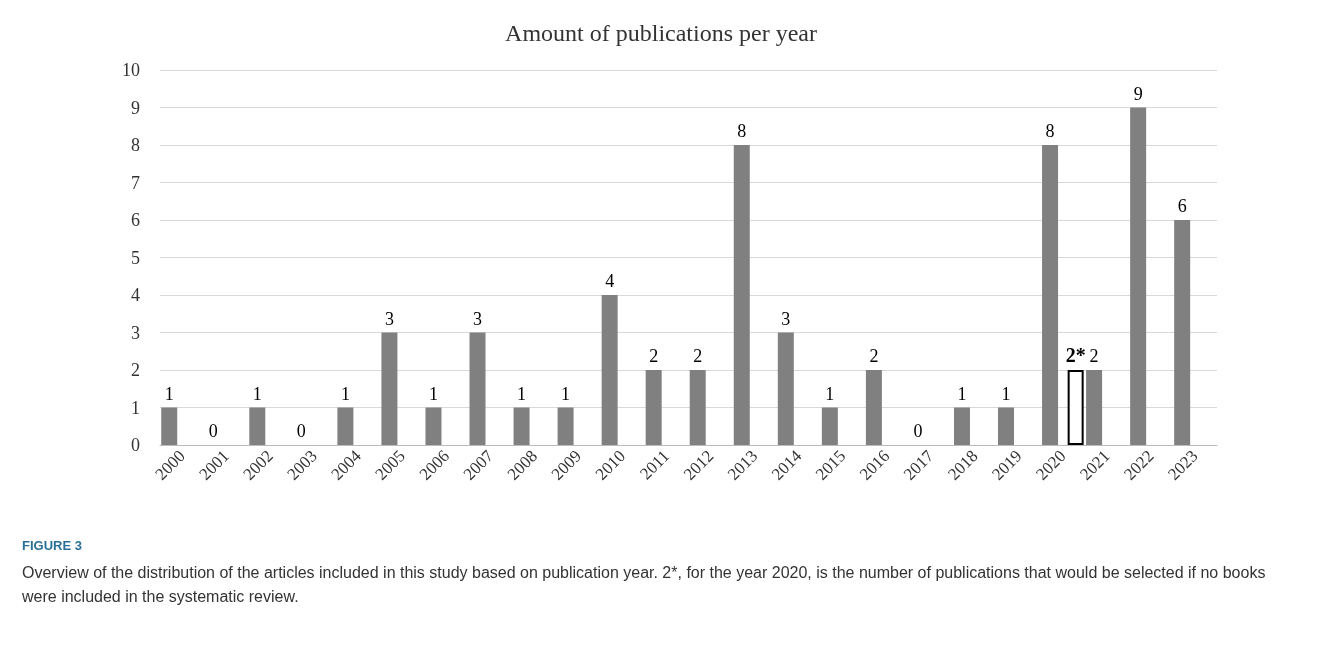 The height and width of the screenshot is (646, 1322). I want to click on y-tick-label: 1, so click(135, 407).